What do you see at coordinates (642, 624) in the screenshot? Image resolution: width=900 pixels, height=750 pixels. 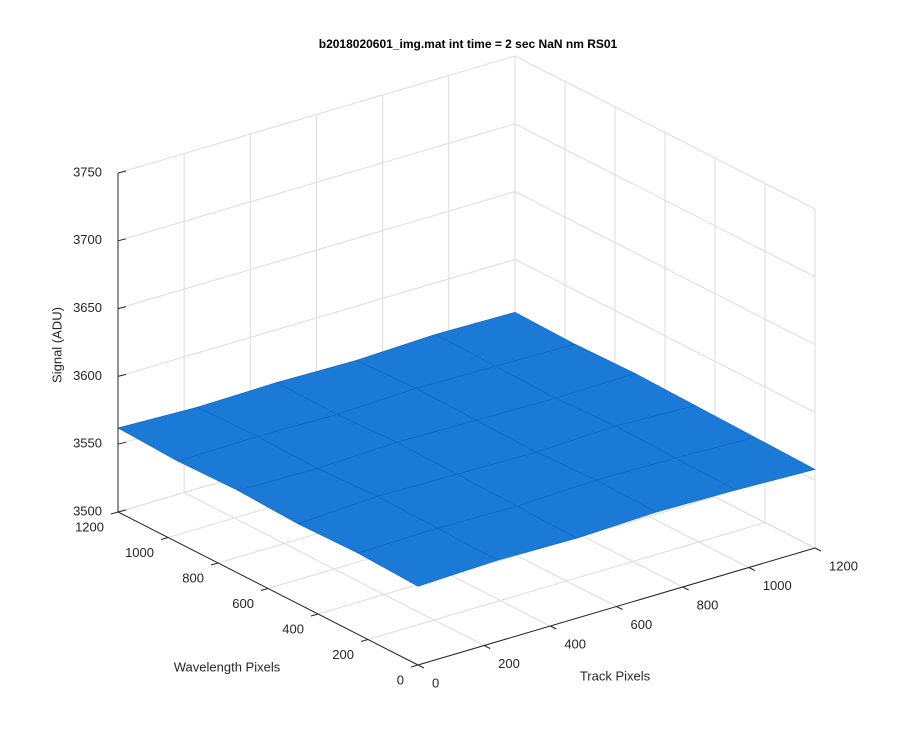 I see `x-tick-label: 600` at bounding box center [642, 624].